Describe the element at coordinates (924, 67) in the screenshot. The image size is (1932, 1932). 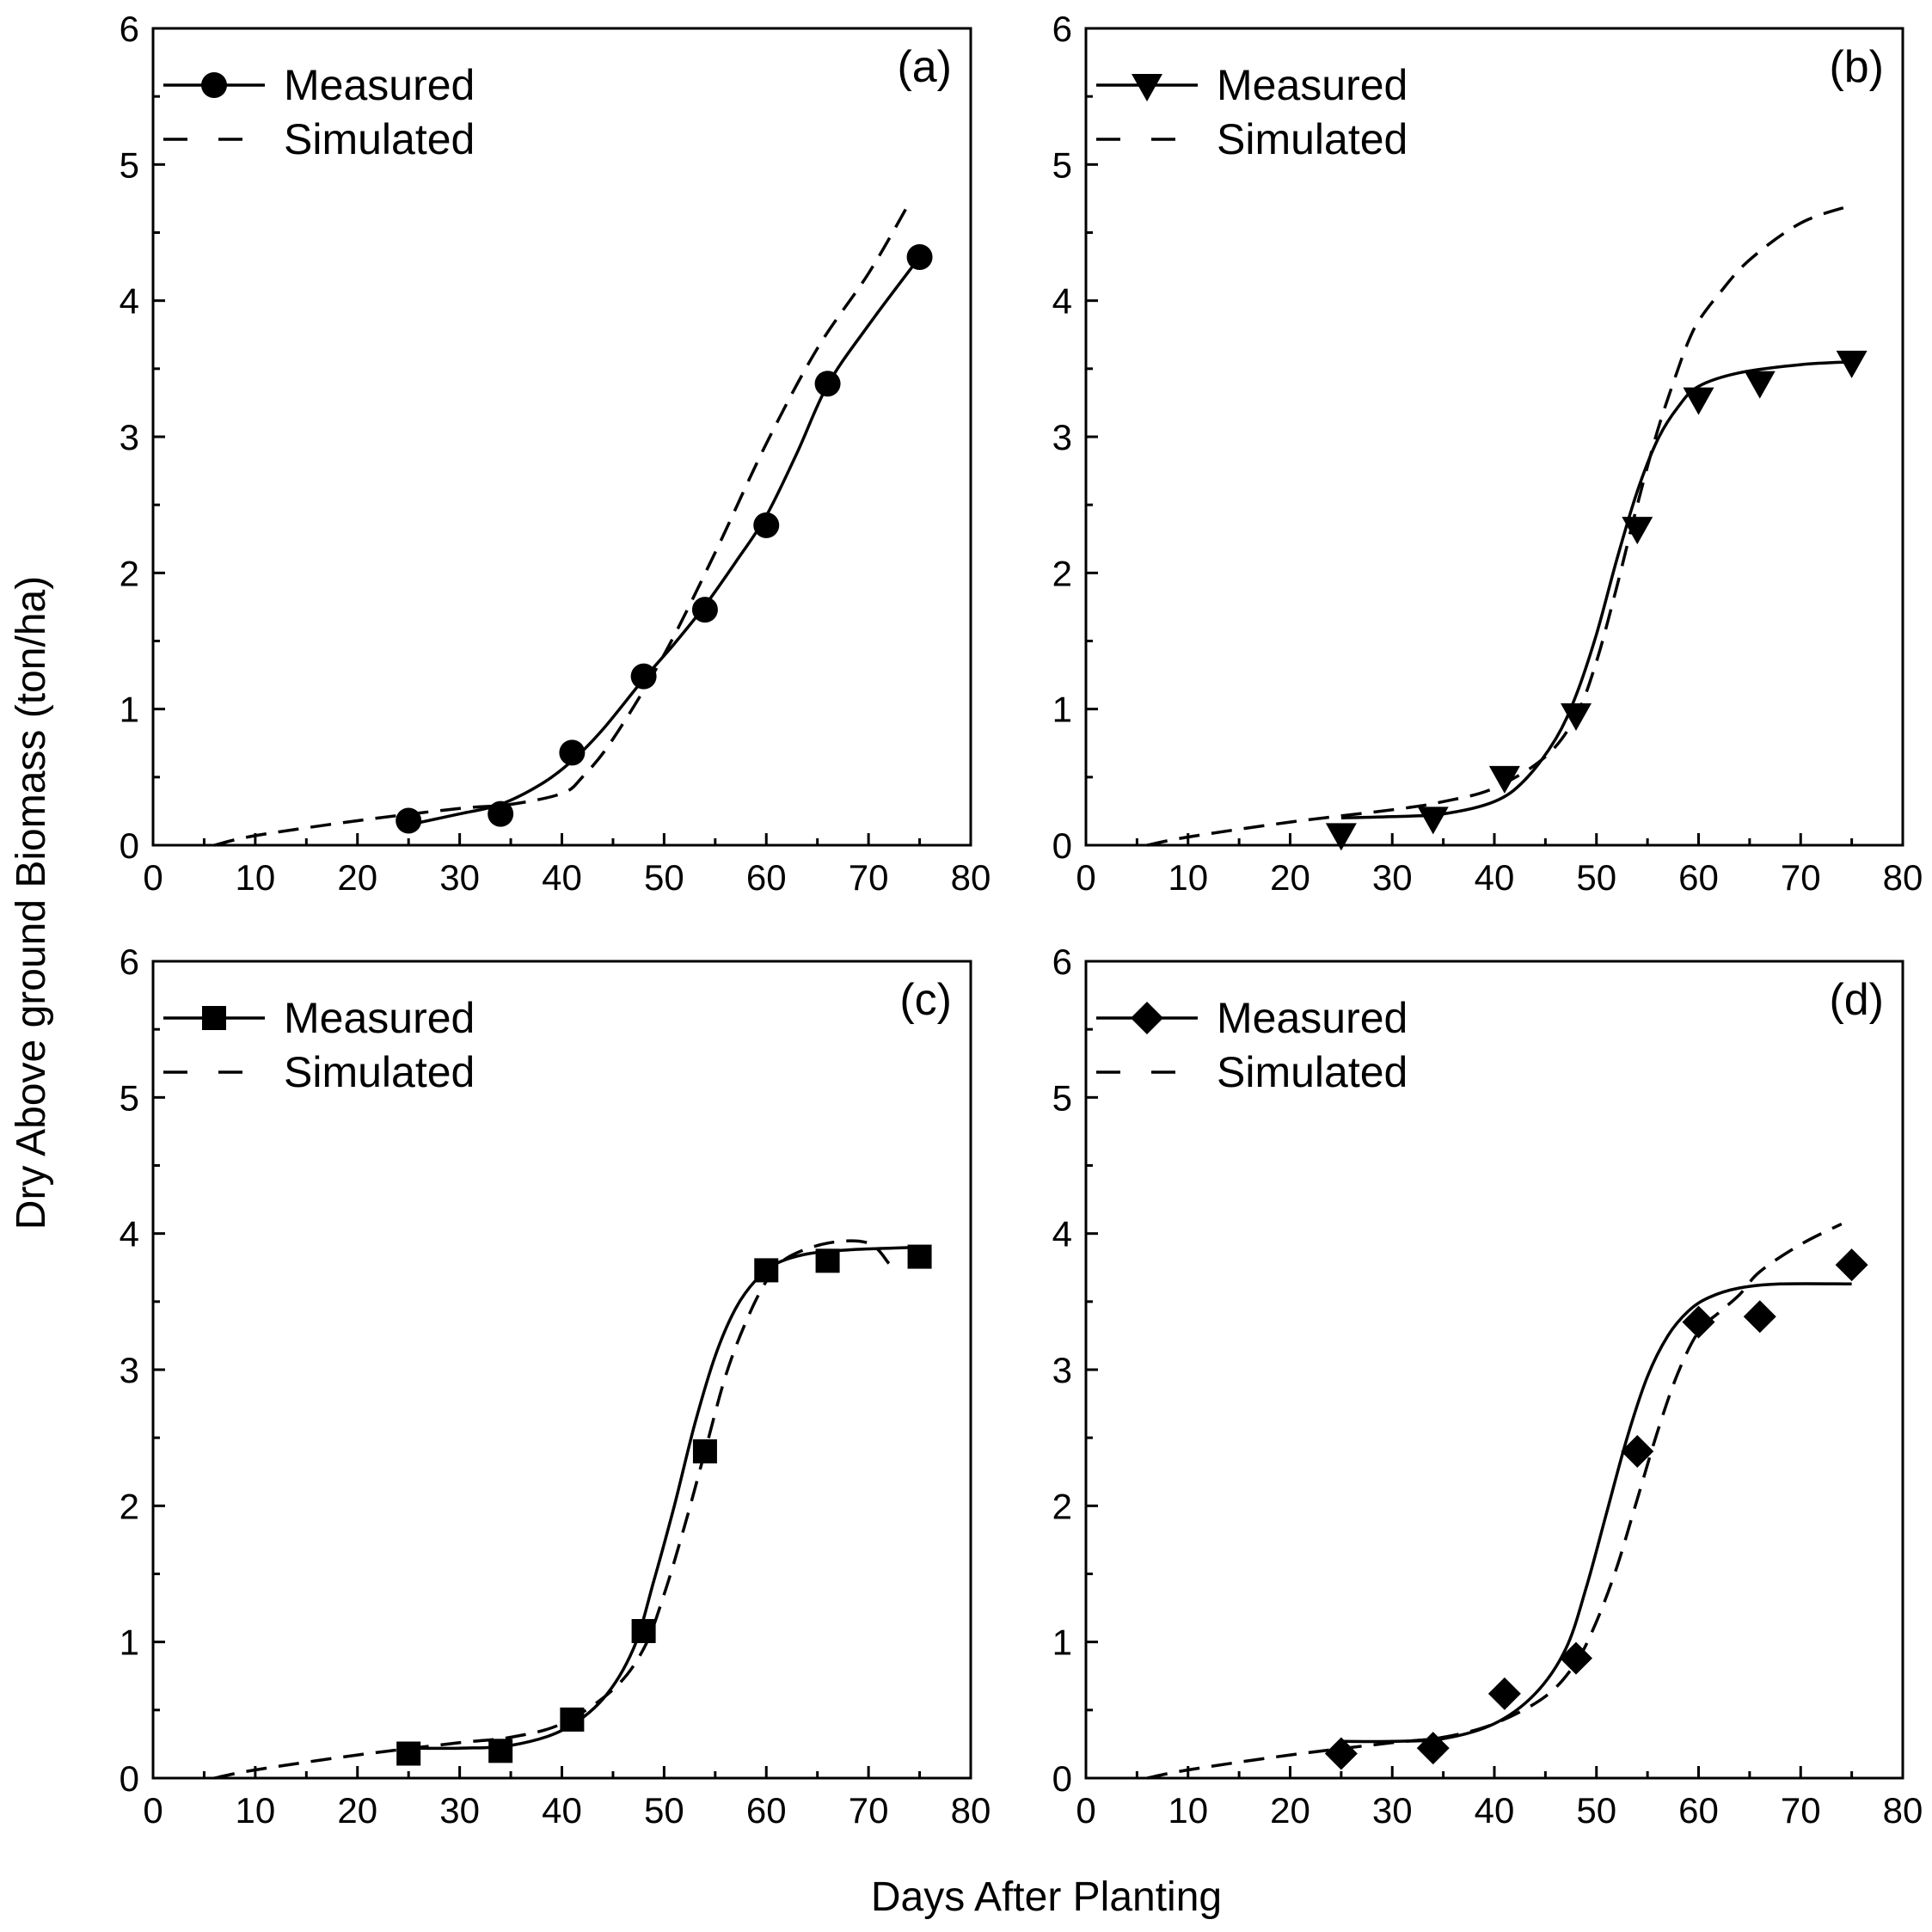
I see `panel-label: (a)` at that location.